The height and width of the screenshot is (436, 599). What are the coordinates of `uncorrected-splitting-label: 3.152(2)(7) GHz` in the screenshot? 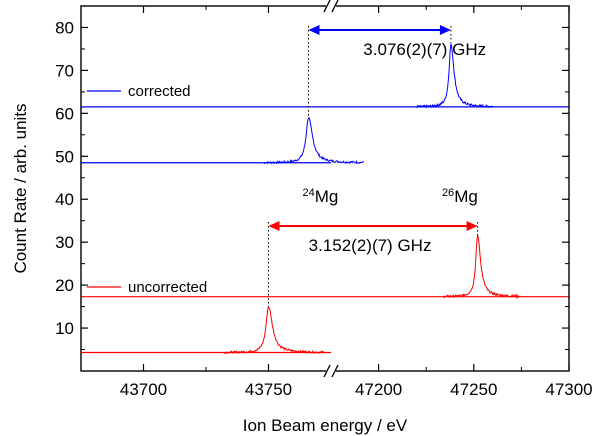 It's located at (370, 245).